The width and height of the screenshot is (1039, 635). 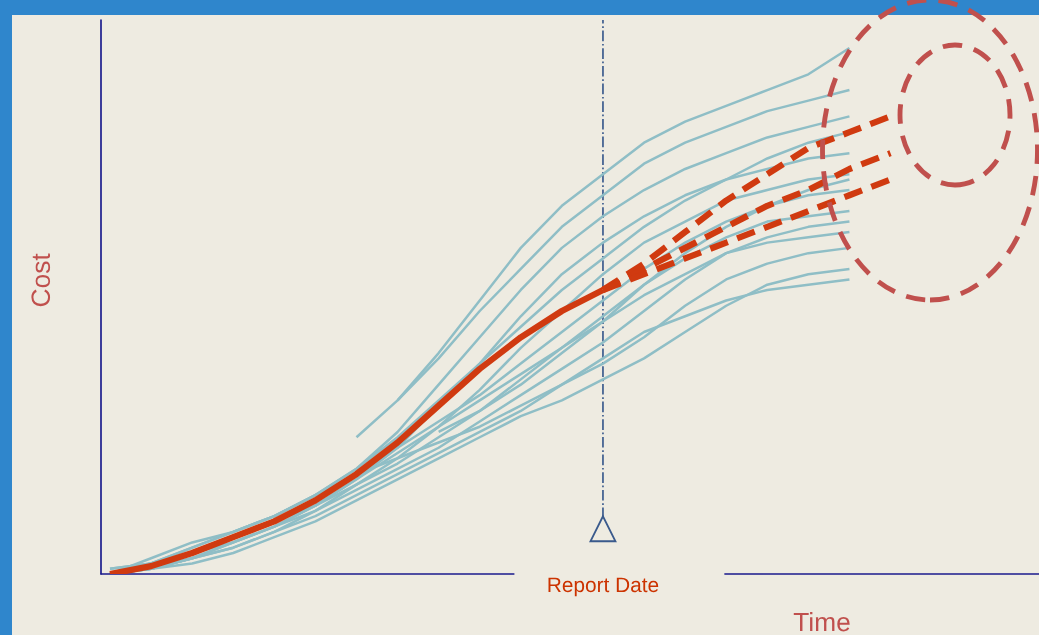 I want to click on x-axis-title: Time, so click(x=821, y=622).